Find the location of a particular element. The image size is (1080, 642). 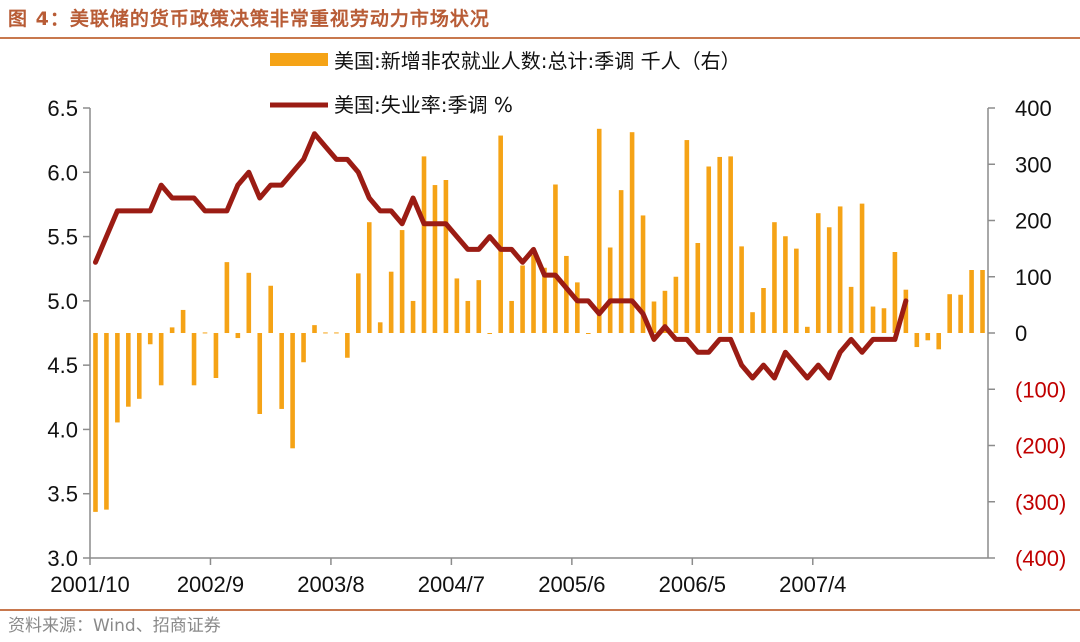

source-note: 资料来源：Wind、招商证券 is located at coordinates (114, 626).